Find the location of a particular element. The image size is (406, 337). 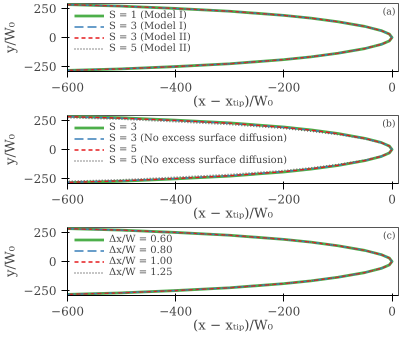

annotation: (b) is located at coordinates (389, 124).